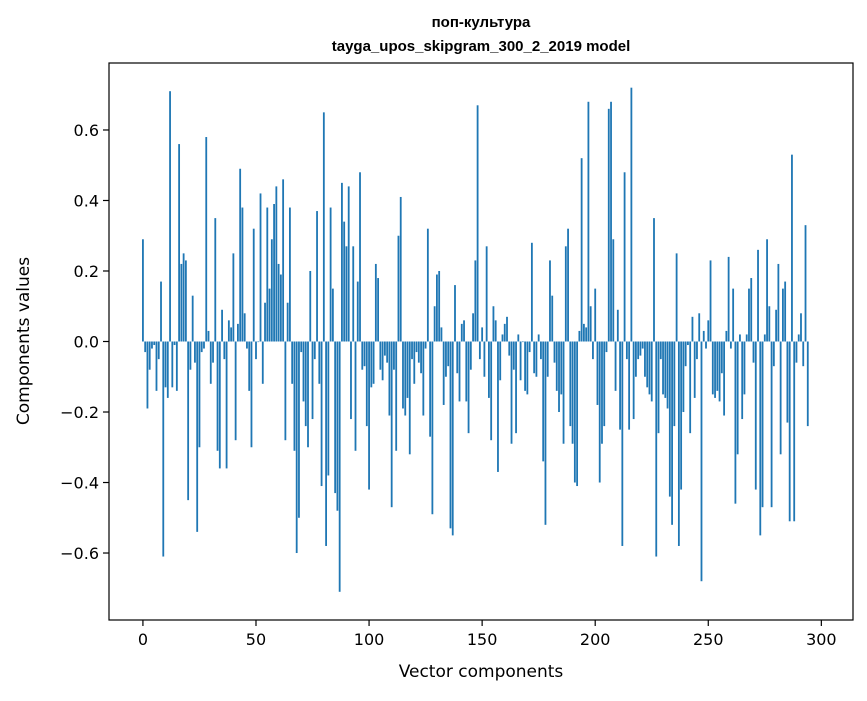  Describe the element at coordinates (481, 46) in the screenshot. I see `chart-subtitle: tayga_upos_skipgram_300_2_2019 model` at that location.